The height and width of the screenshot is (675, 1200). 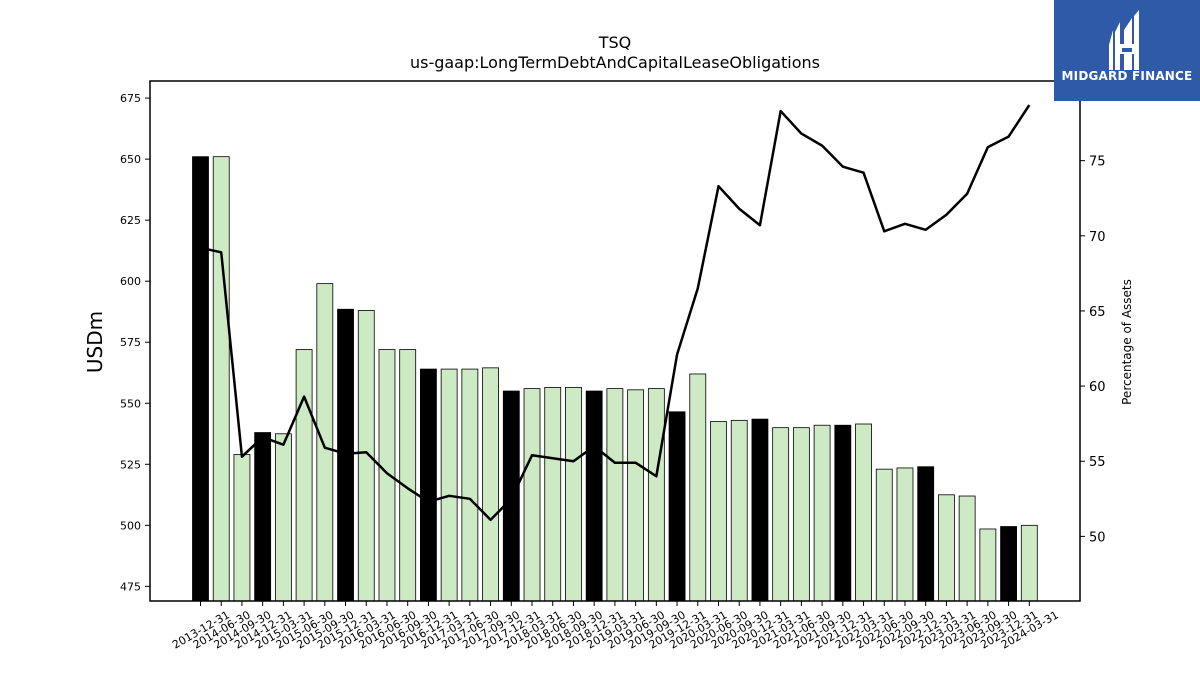 I want to click on chart-title: TSQ, so click(x=615, y=42).